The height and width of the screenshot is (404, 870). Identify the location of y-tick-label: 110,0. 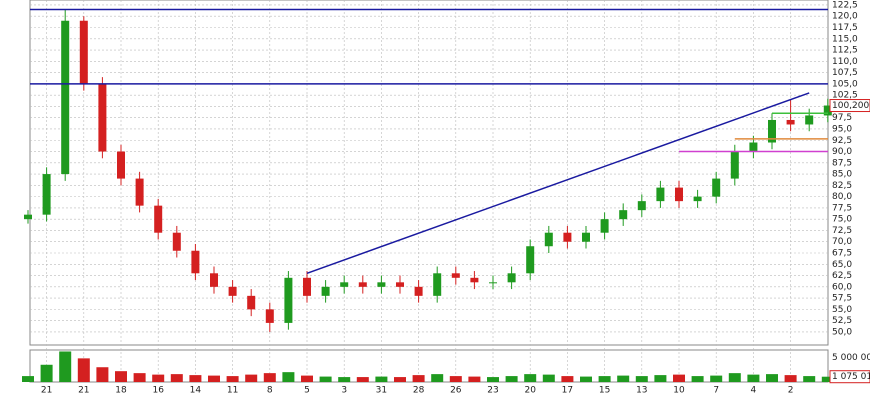
(845, 62).